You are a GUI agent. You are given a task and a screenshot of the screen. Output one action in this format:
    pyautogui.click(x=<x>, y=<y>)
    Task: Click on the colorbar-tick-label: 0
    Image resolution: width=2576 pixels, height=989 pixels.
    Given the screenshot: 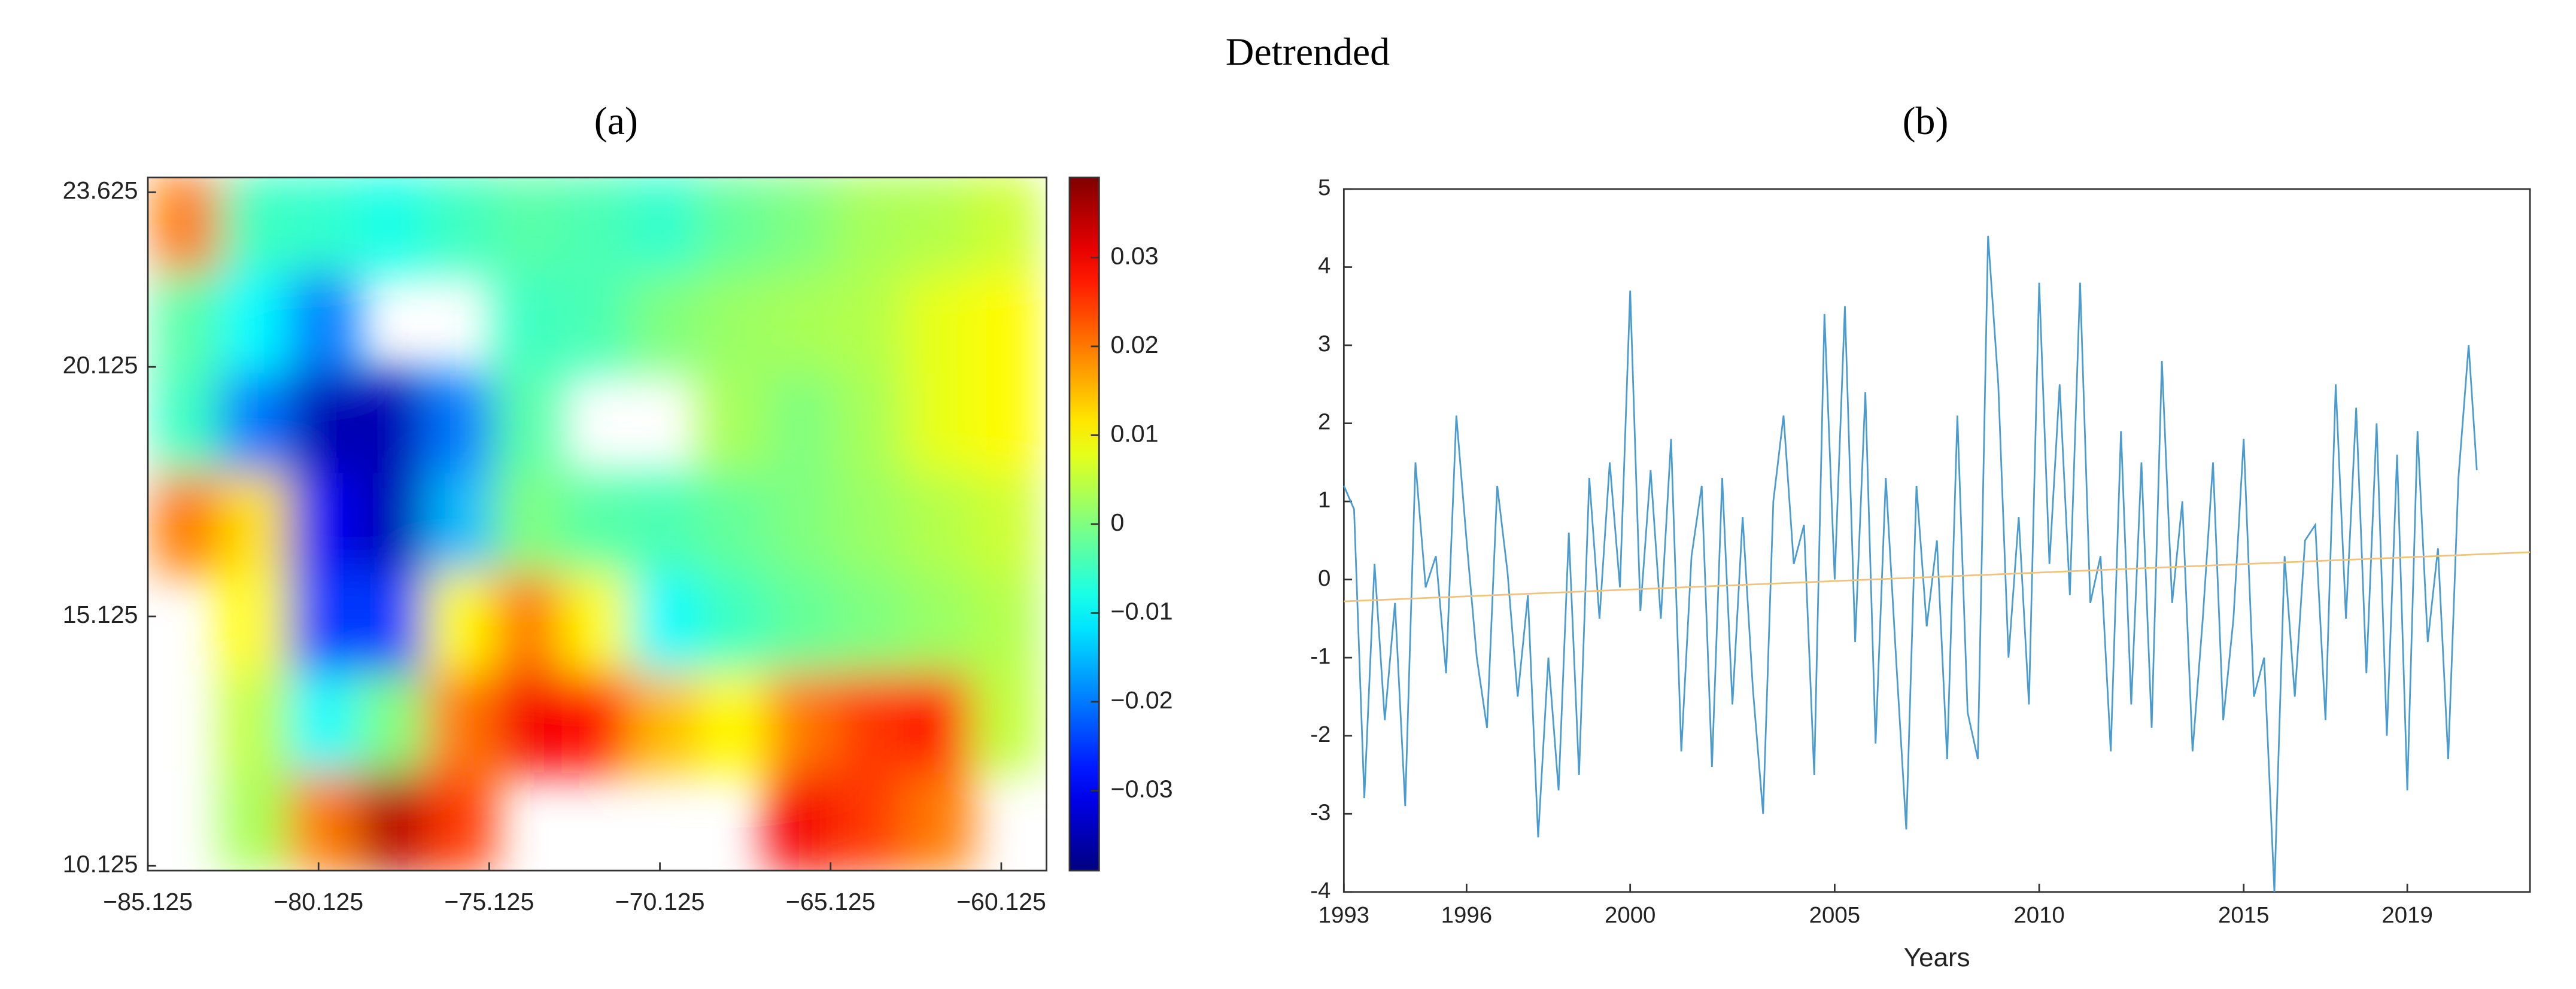 What is the action you would take?
    pyautogui.click(x=1118, y=522)
    